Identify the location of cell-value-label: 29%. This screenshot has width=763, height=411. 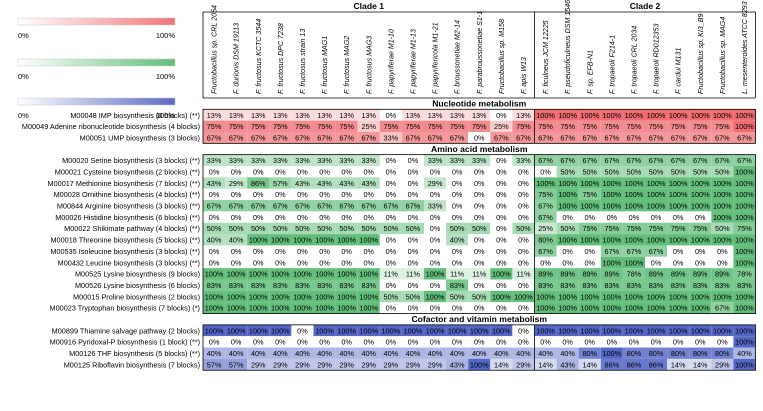
(722, 364).